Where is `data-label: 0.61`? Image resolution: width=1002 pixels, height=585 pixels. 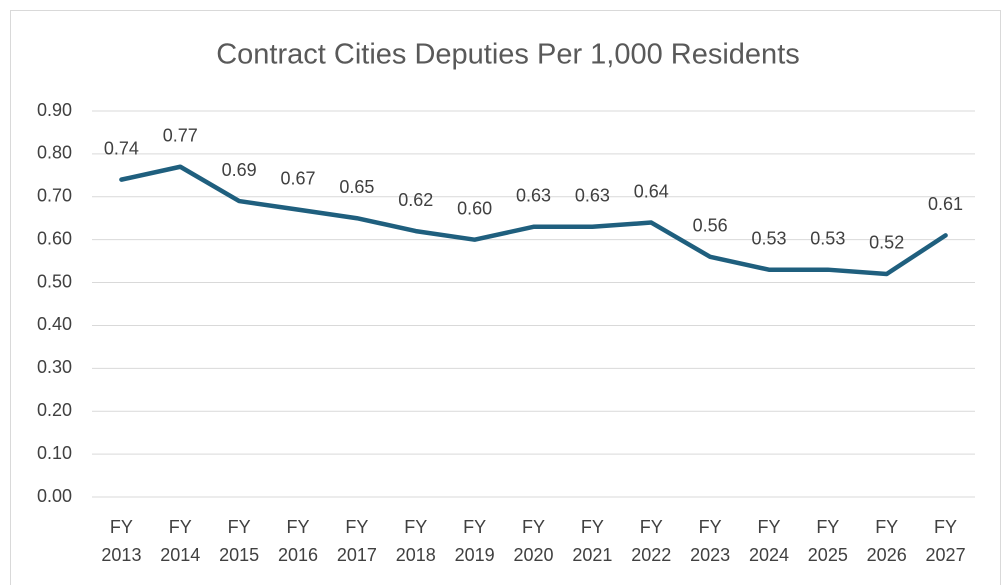
data-label: 0.61 is located at coordinates (945, 204).